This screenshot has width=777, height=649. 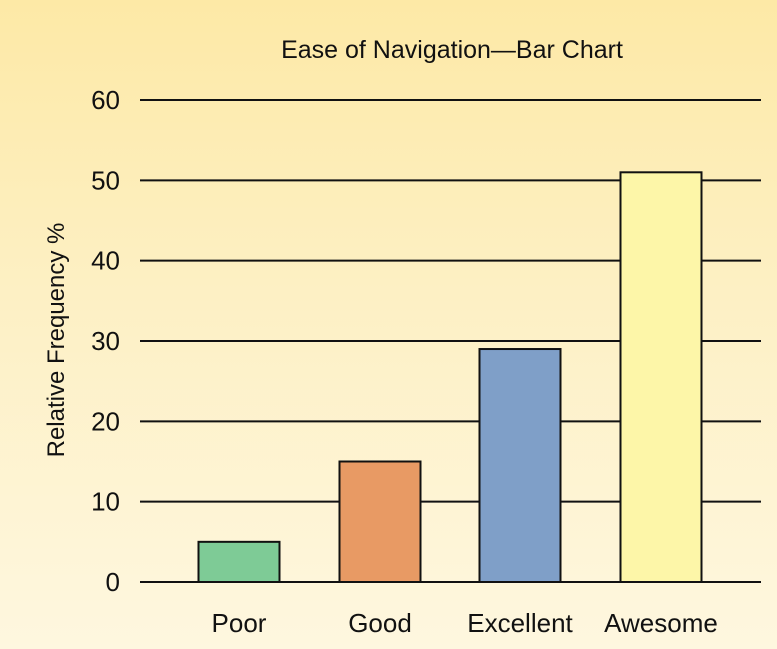 What do you see at coordinates (105, 502) in the screenshot?
I see `y-tick-label: 10` at bounding box center [105, 502].